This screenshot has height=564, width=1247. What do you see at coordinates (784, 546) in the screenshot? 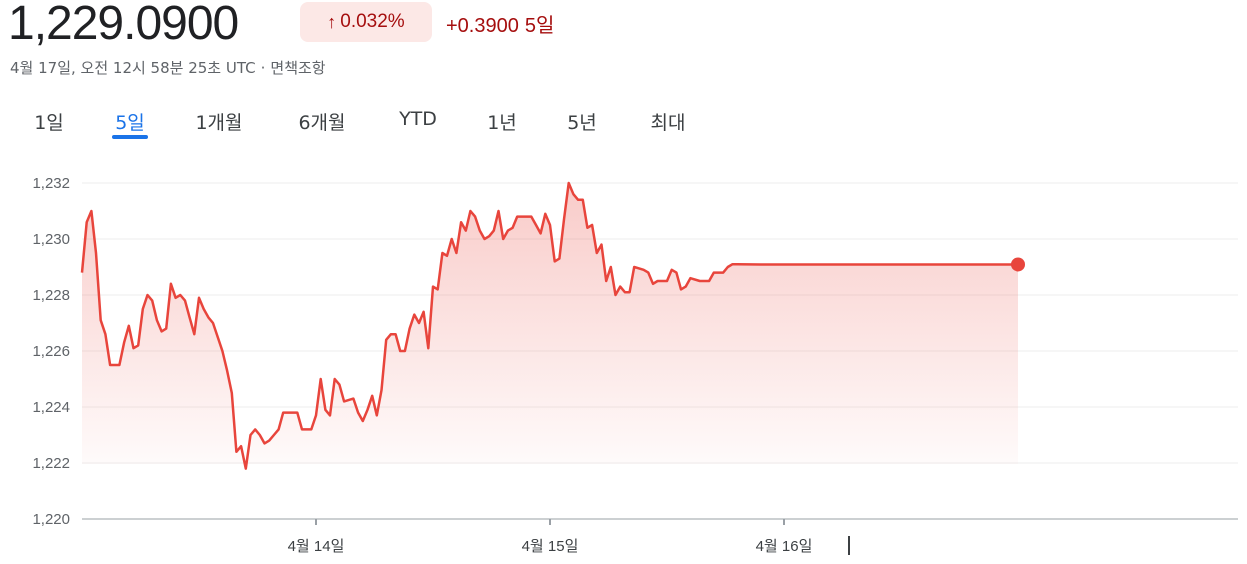
I see `x-tick-label: 4월 16일` at bounding box center [784, 546].